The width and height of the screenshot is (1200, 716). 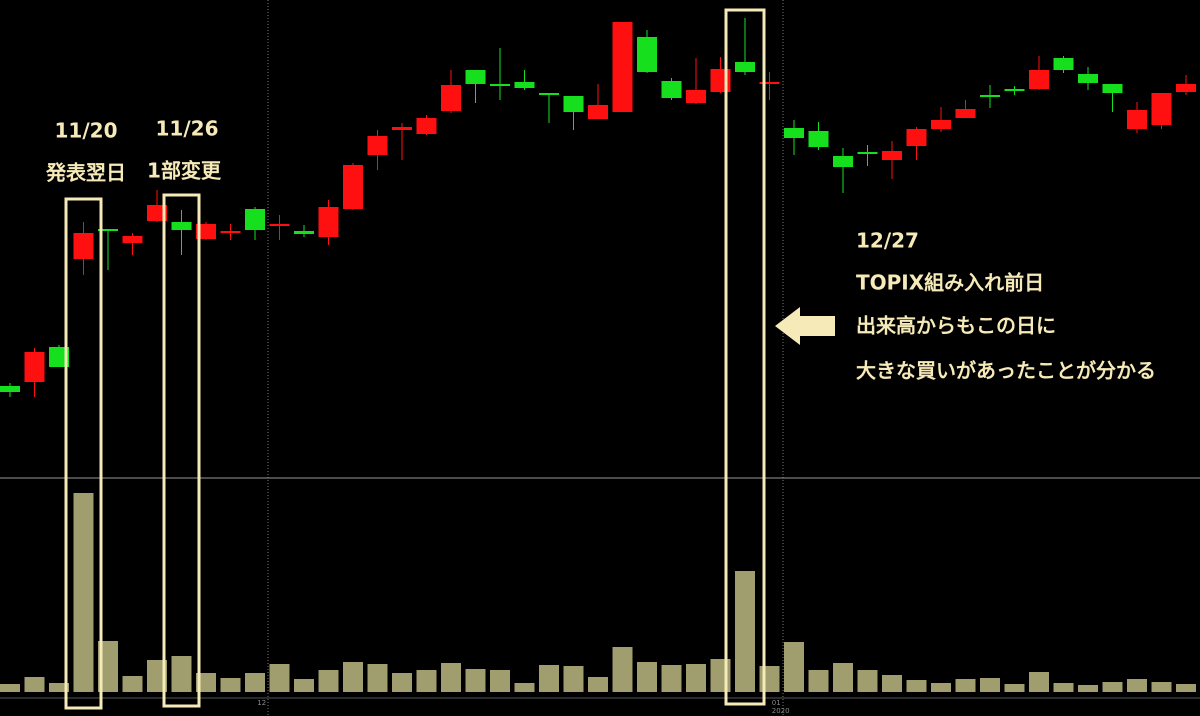 What do you see at coordinates (184, 171) in the screenshot?
I see `annotation: 1部変更` at bounding box center [184, 171].